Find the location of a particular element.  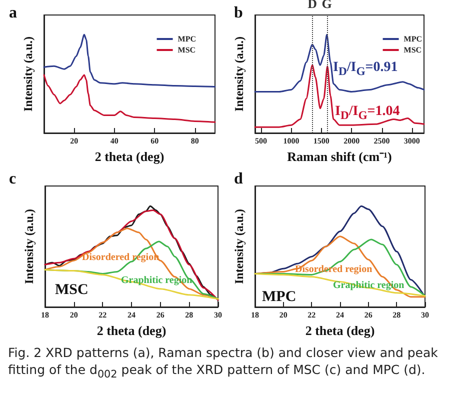

annotation: I$_{D}$/I$_{G}$=1.04 is located at coordinates (367, 113).